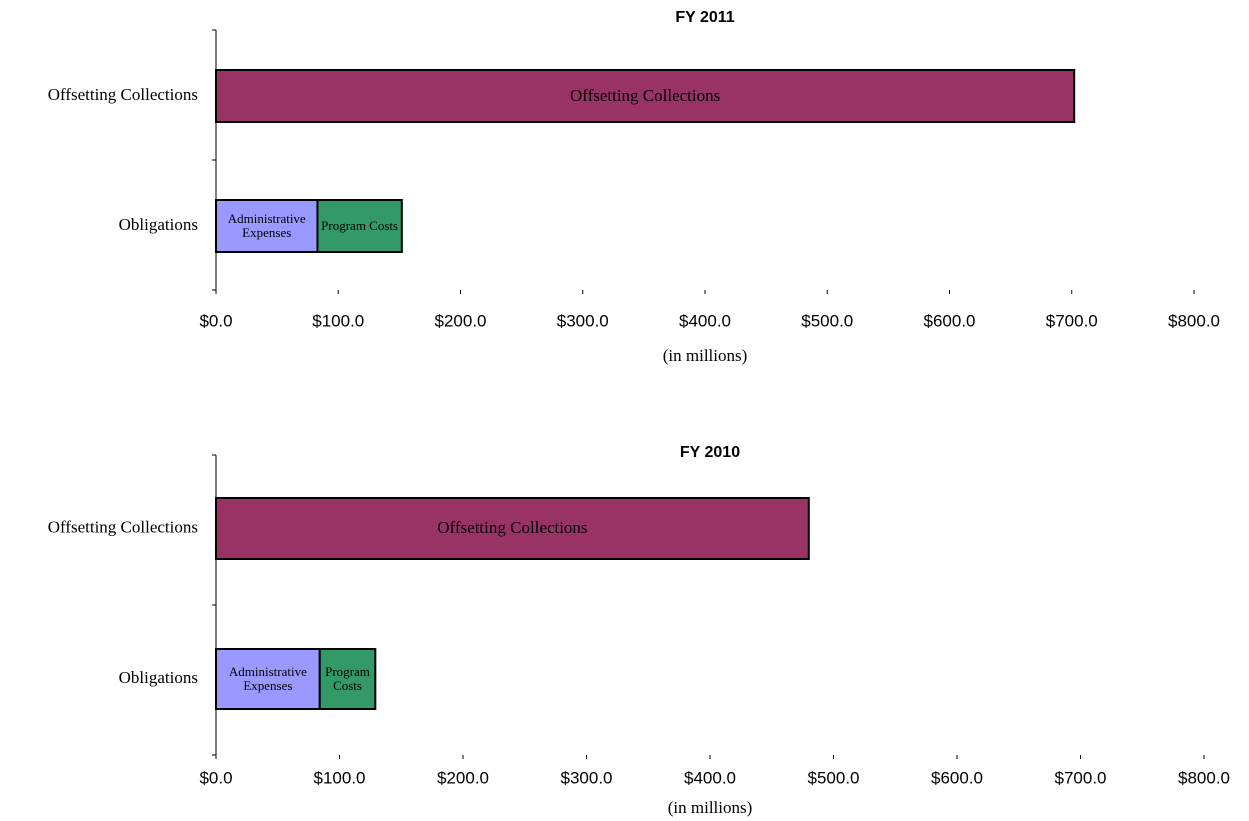 This screenshot has width=1249, height=821. Describe the element at coordinates (710, 452) in the screenshot. I see `chart-title: FY 2010` at that location.